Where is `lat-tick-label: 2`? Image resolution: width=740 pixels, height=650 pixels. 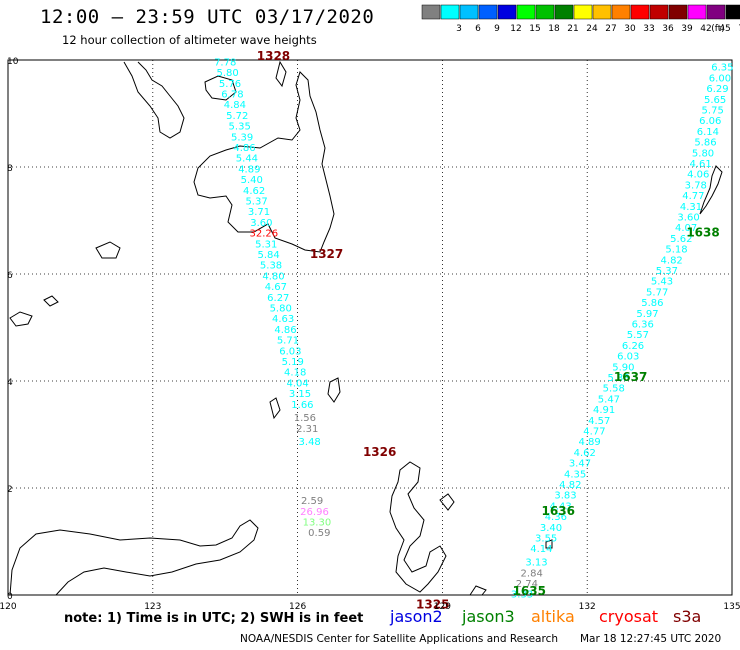
lat-tick-label: 2 is located at coordinates (10, 490).